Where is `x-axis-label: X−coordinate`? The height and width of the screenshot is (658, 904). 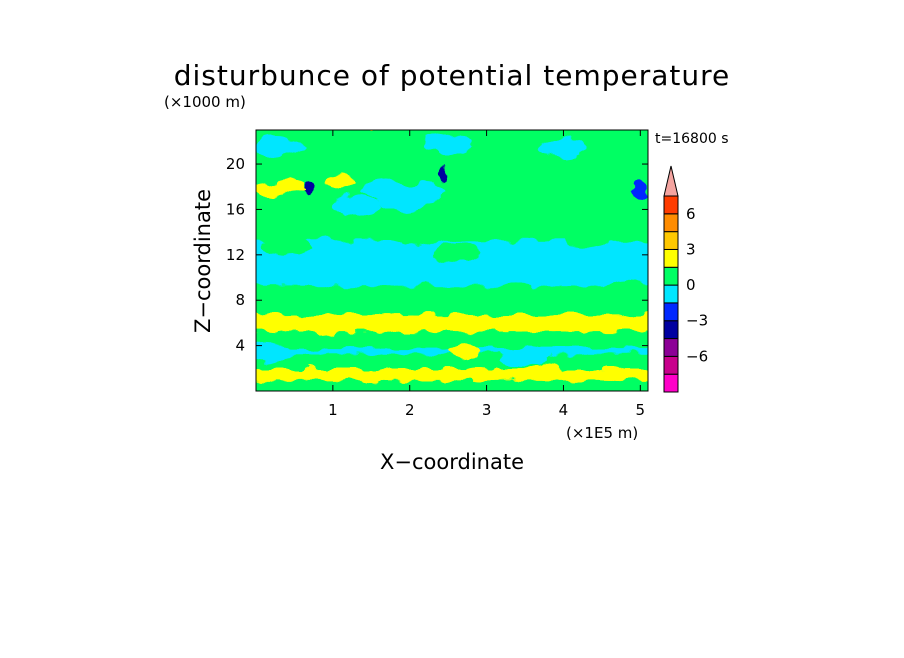
x-axis-label: X−coordinate is located at coordinates (452, 462).